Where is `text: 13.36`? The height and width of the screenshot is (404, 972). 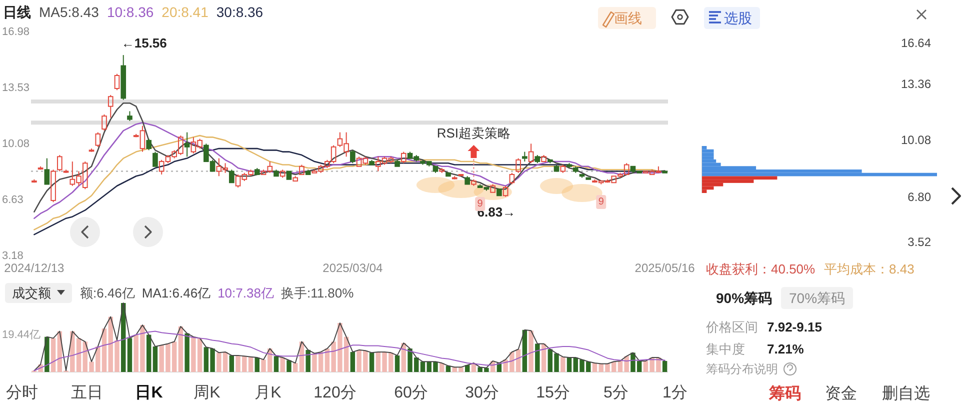 text: 13.36 is located at coordinates (916, 84).